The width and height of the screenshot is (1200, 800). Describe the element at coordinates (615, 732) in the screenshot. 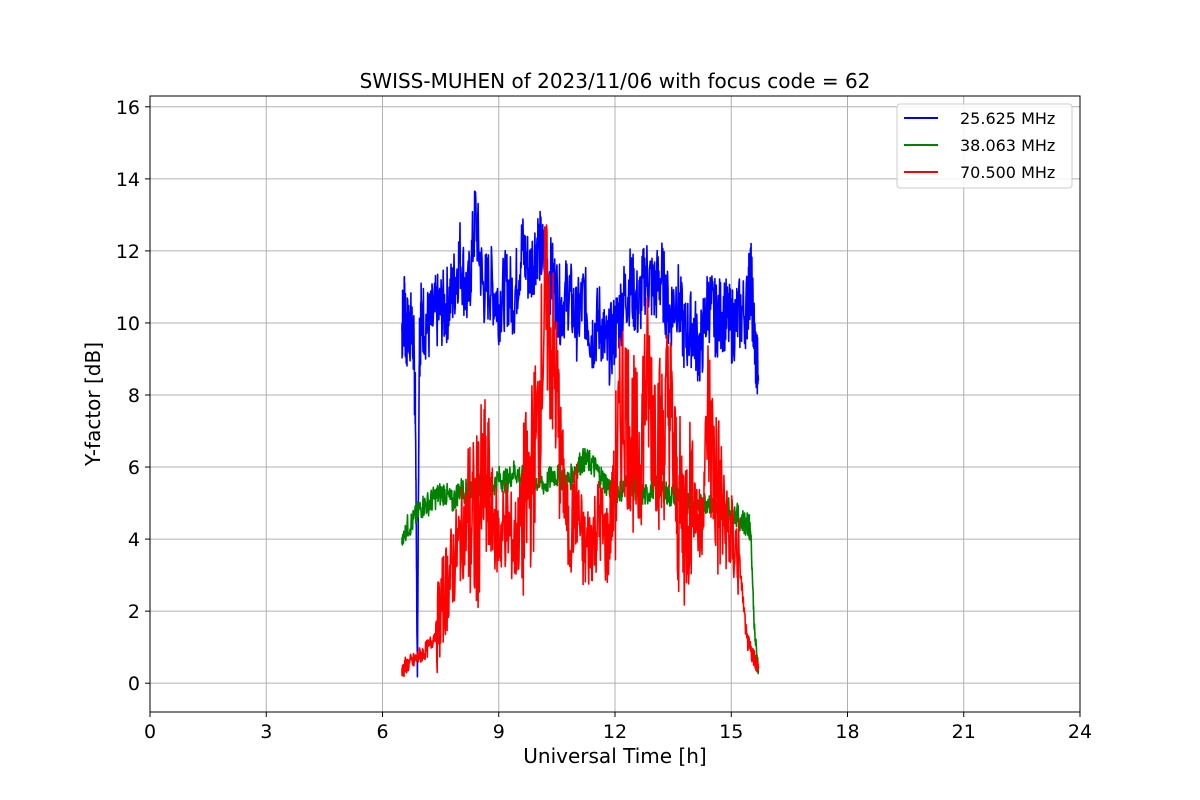

I see `x-tick-label: 12` at that location.